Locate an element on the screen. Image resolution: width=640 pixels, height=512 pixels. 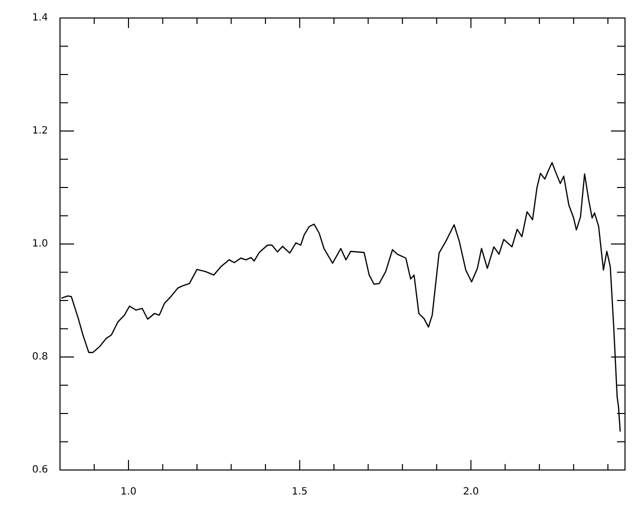
y-tick-label: 0.8 is located at coordinates (40, 357).